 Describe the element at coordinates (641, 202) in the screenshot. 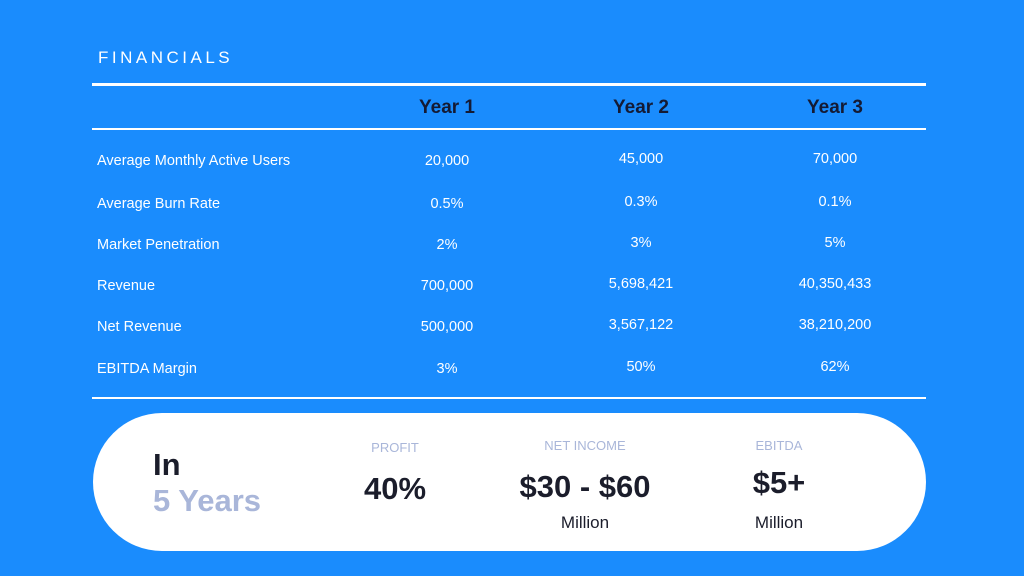

I see `table-cell: 0.3%` at that location.